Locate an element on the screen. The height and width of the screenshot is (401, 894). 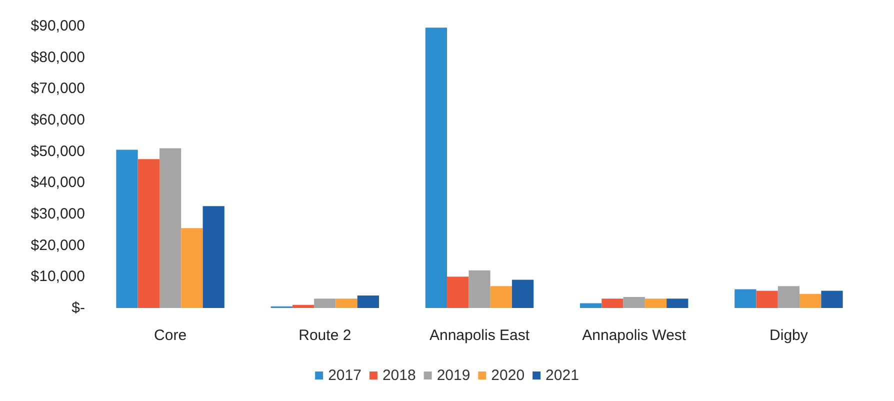
legend-label: 2021 is located at coordinates (562, 375).